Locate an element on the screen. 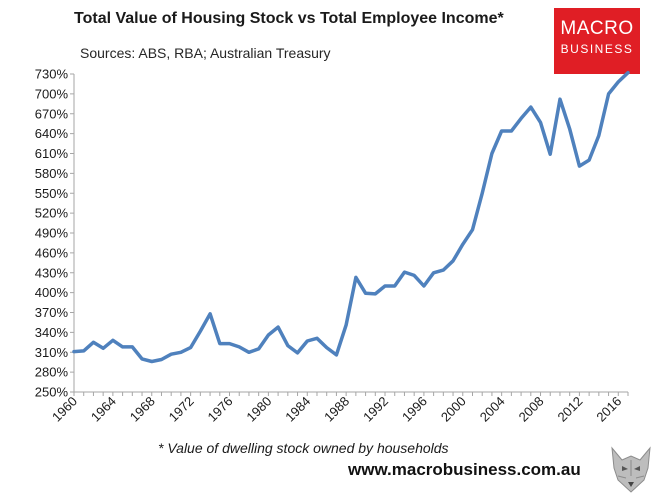 This screenshot has width=660, height=500. x-tick-label: 1992 is located at coordinates (375, 409).